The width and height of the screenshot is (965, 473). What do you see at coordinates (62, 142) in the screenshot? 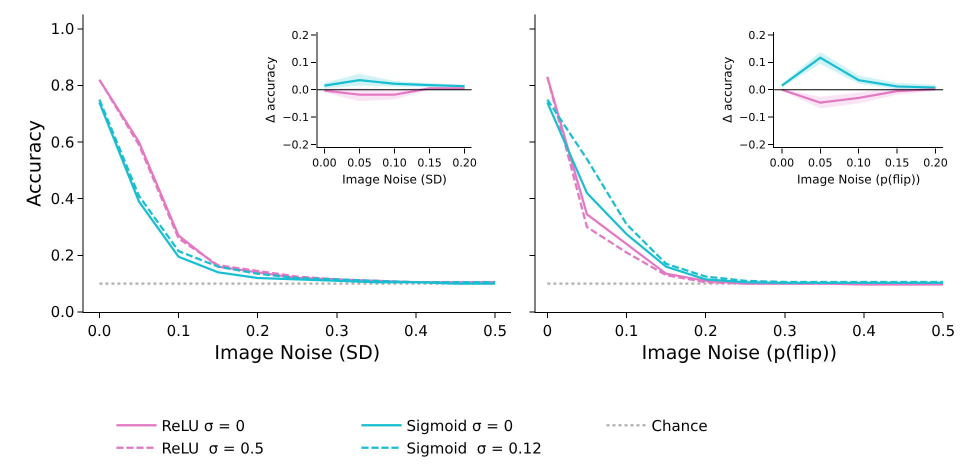
I see `y-tick-label: 0.6` at bounding box center [62, 142].